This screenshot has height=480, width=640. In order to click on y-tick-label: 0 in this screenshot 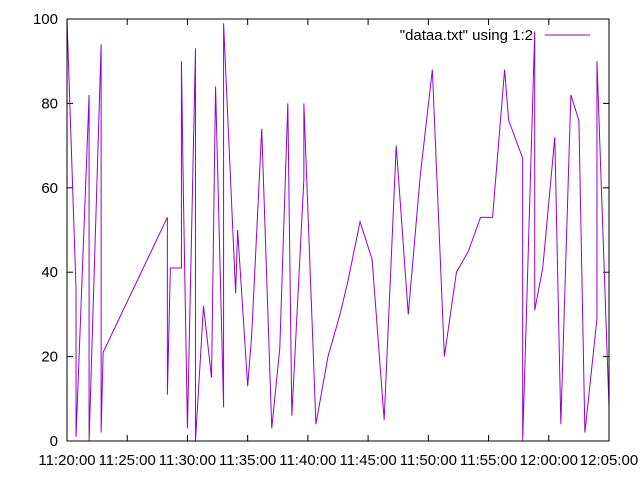, I will do `click(54, 441)`.